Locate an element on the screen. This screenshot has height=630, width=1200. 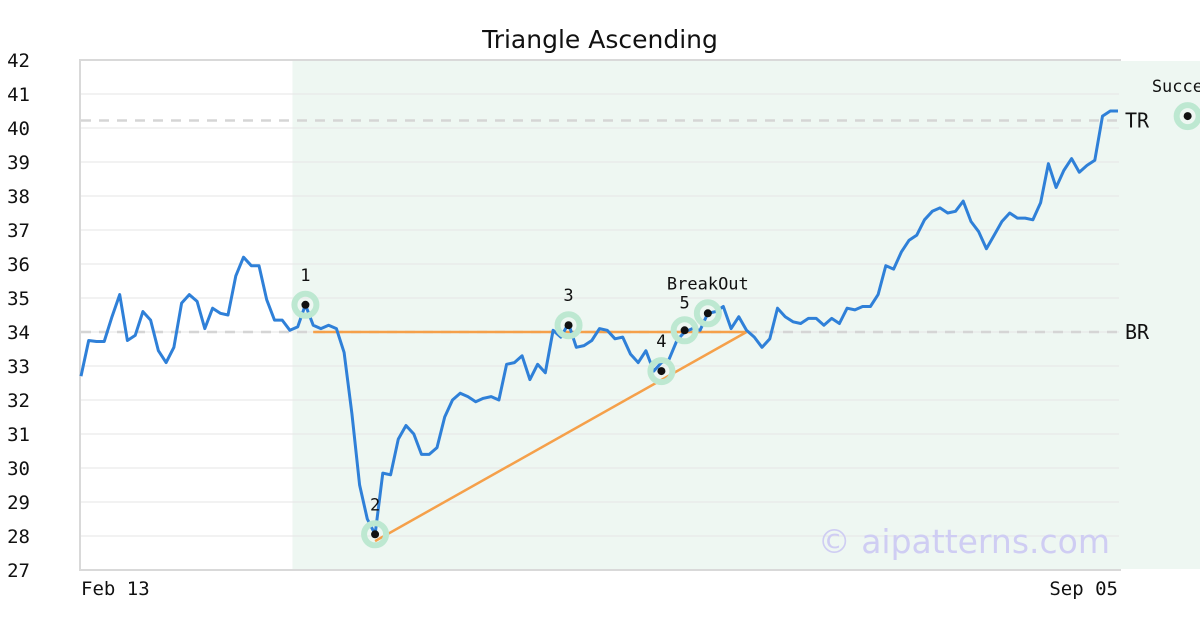
y-tick-label: 30 is located at coordinates (18, 469).